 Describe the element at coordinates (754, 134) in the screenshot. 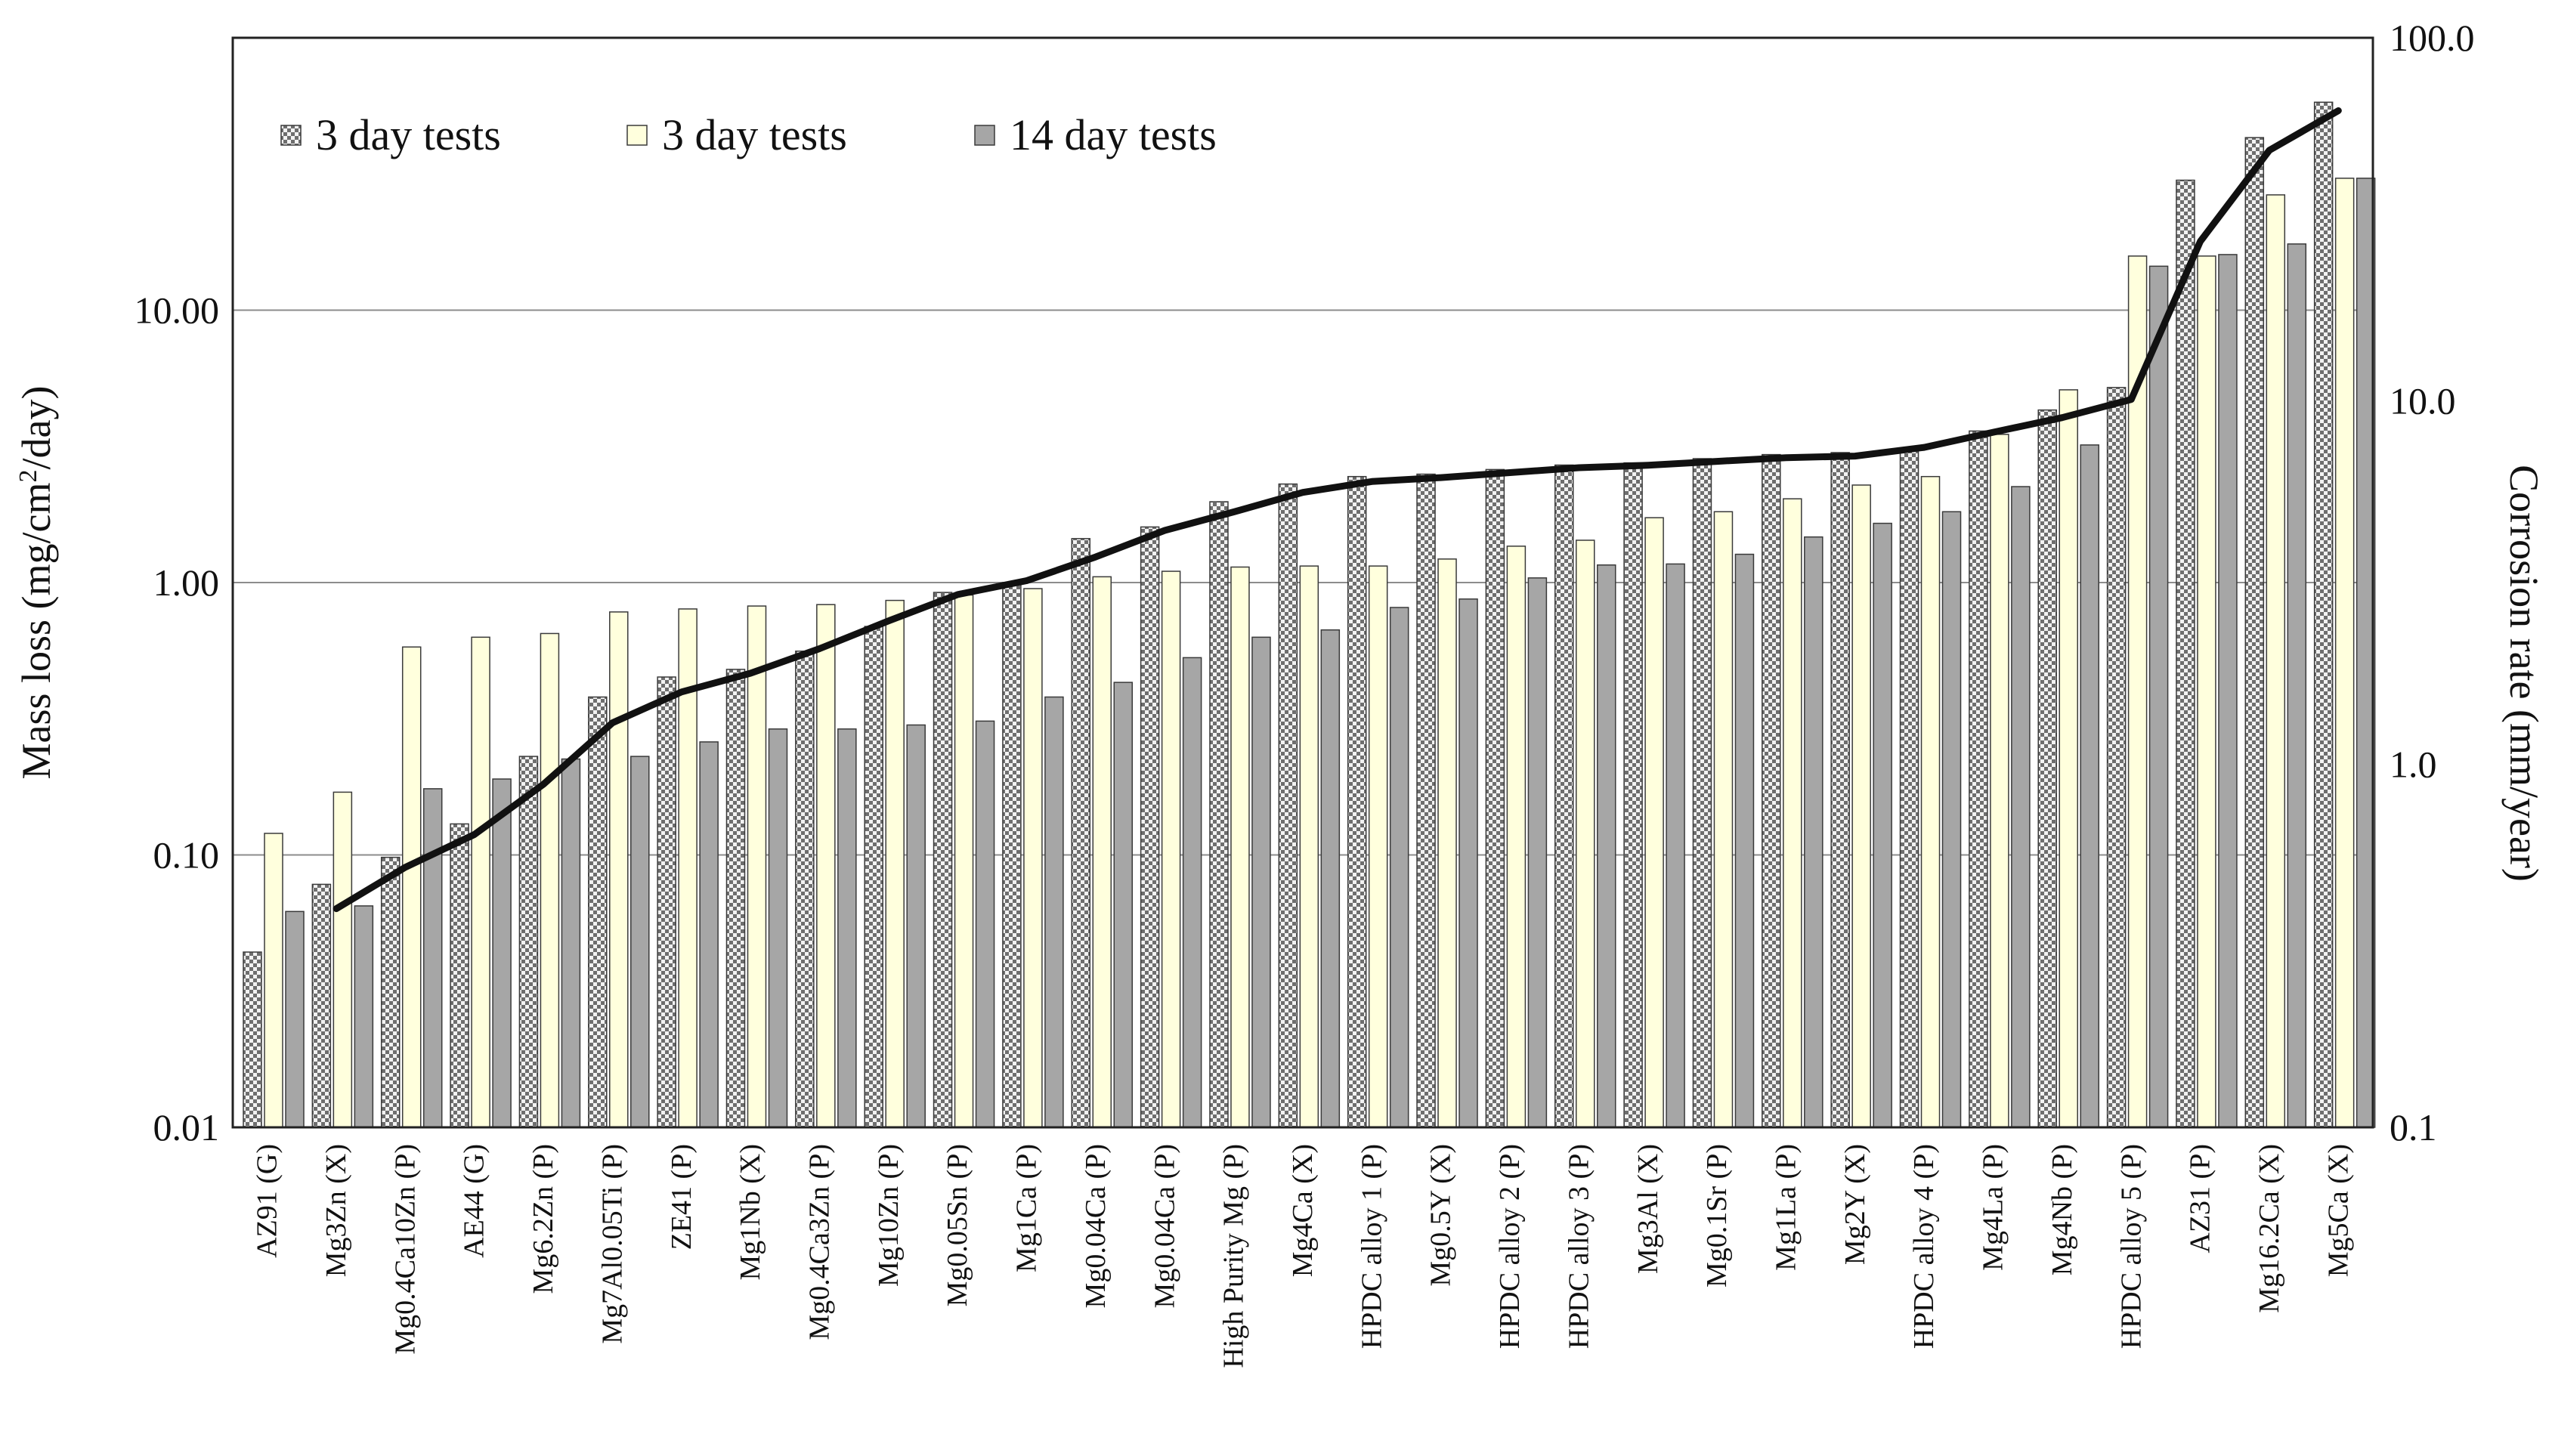

I see `legend-label: 3 day tests` at that location.